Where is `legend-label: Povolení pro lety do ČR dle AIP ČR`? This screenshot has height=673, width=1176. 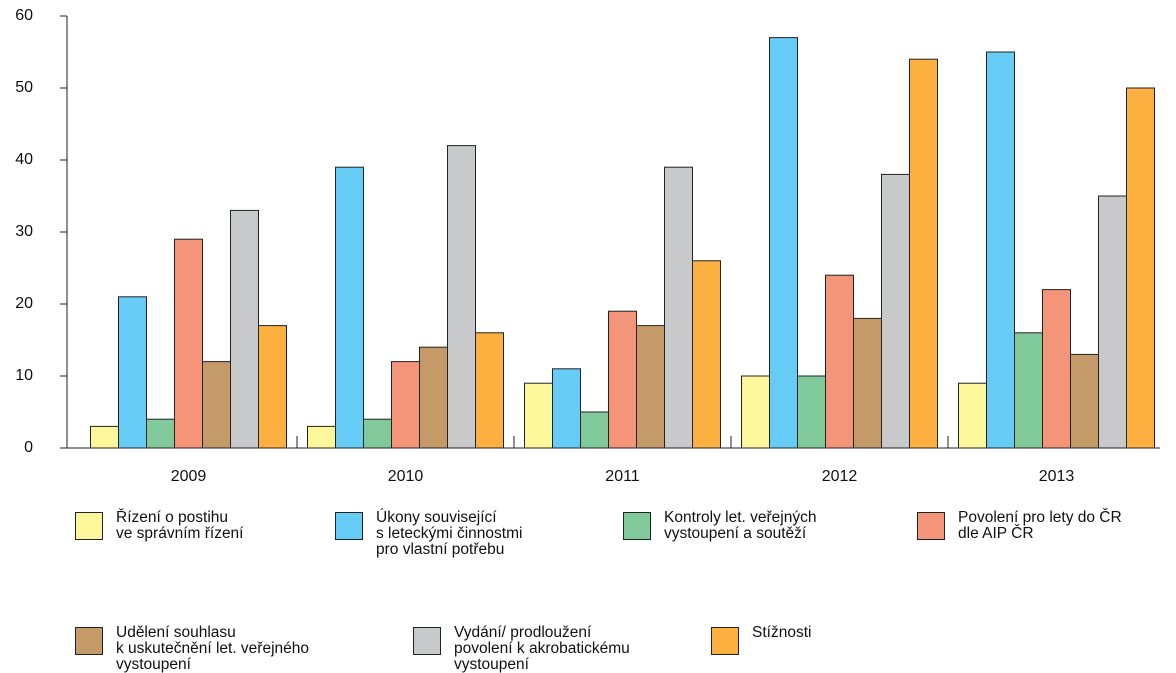 legend-label: Povolení pro lety do ČR dle AIP ČR is located at coordinates (1040, 525).